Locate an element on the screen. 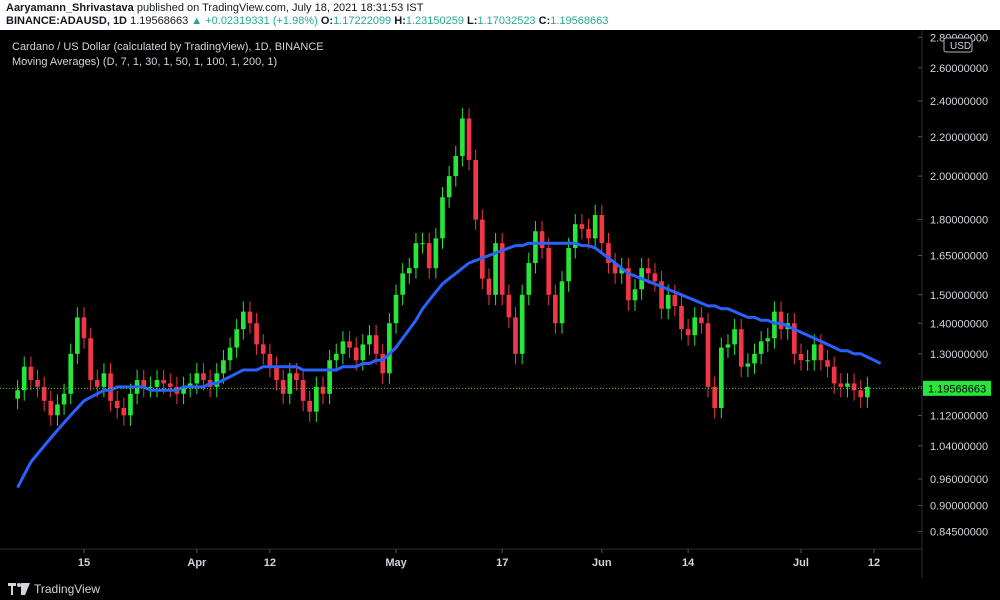 The height and width of the screenshot is (600, 1000). low-value: 1.17032523 is located at coordinates (506, 21).